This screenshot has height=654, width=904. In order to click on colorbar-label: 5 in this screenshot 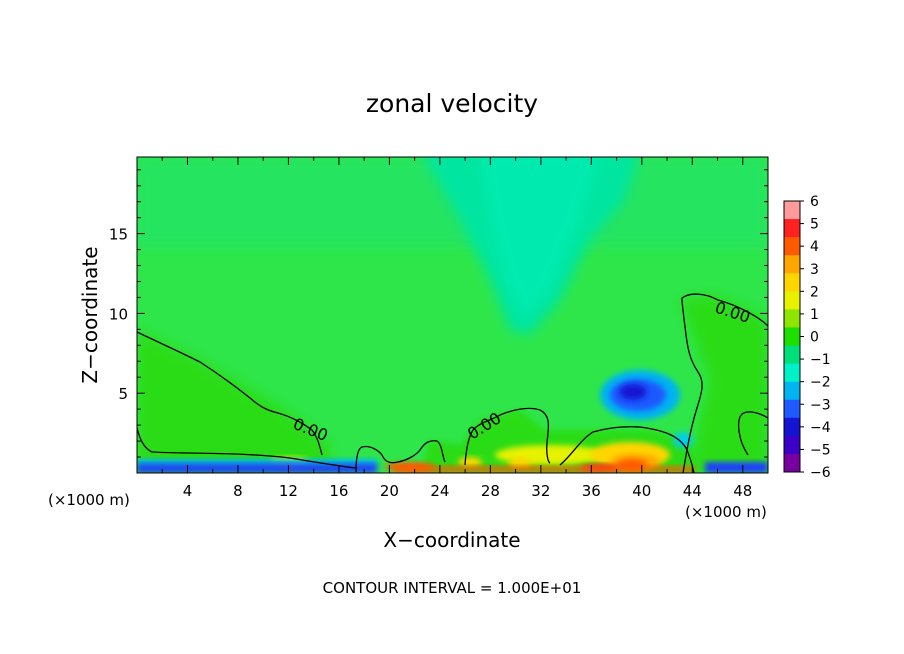, I will do `click(814, 225)`.